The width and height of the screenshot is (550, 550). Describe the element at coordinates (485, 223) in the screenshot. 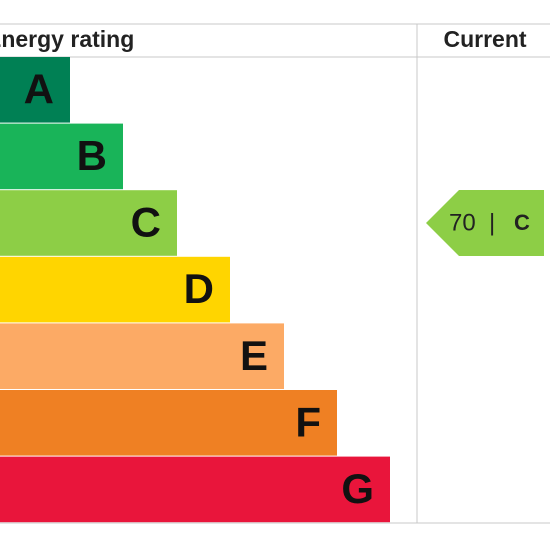

I see `current-arrow` at that location.